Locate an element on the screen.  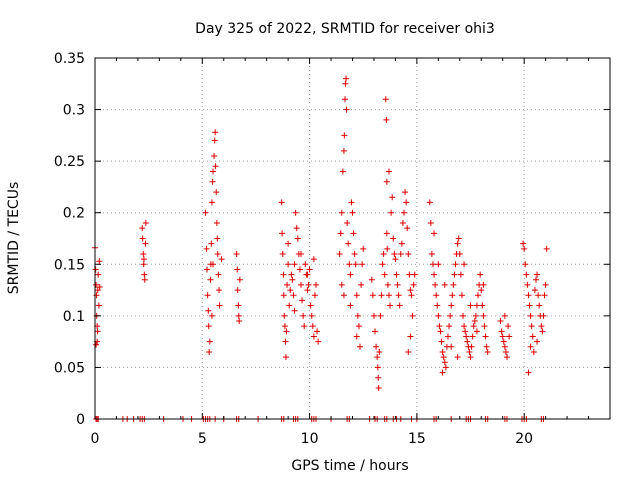
y-axis-label: SRMTID / TECUs is located at coordinates (14, 238).